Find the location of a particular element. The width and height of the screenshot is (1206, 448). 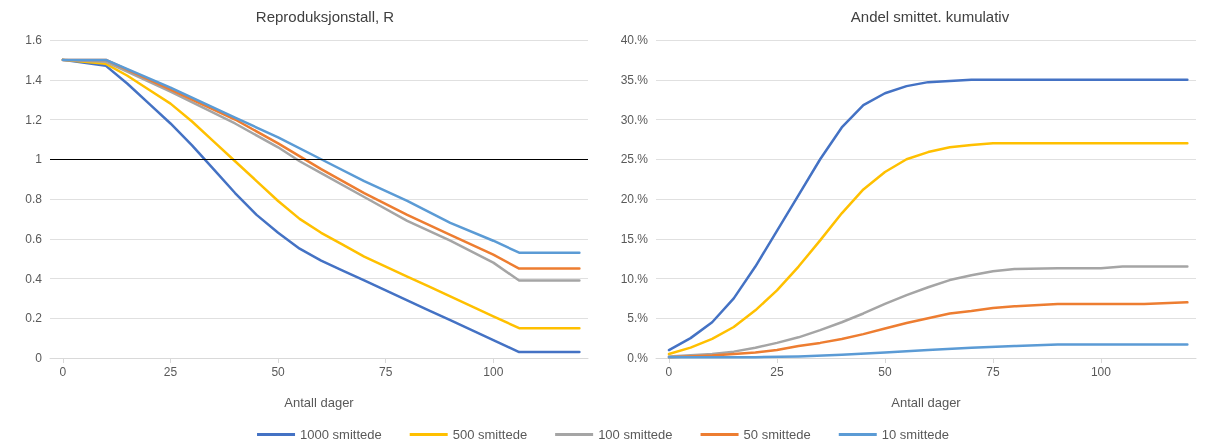

y-tick-label: 30.% is located at coordinates (634, 119).